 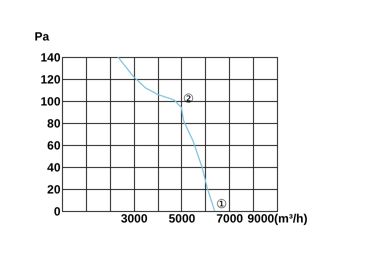 What do you see at coordinates (134, 219) in the screenshot?
I see `x-tick-label: 3000` at bounding box center [134, 219].